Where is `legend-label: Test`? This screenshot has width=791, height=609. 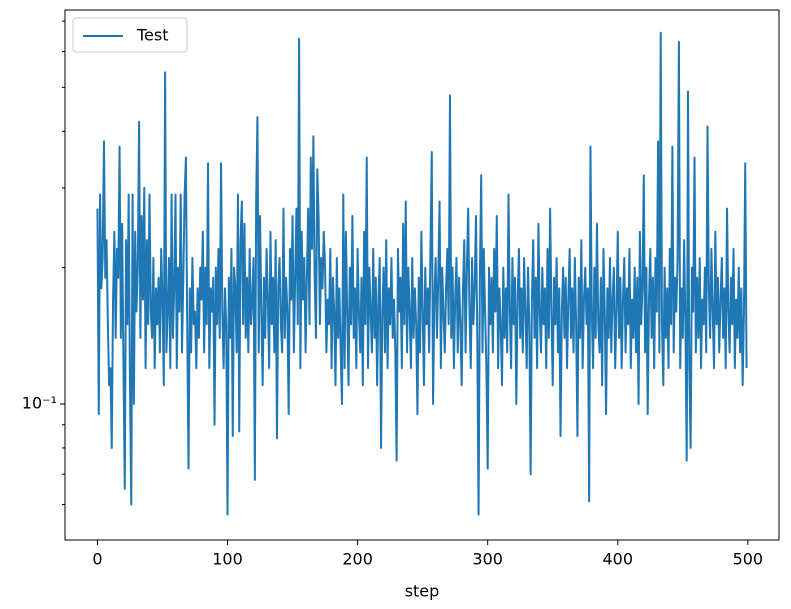
legend-label: Test is located at coordinates (152, 35).